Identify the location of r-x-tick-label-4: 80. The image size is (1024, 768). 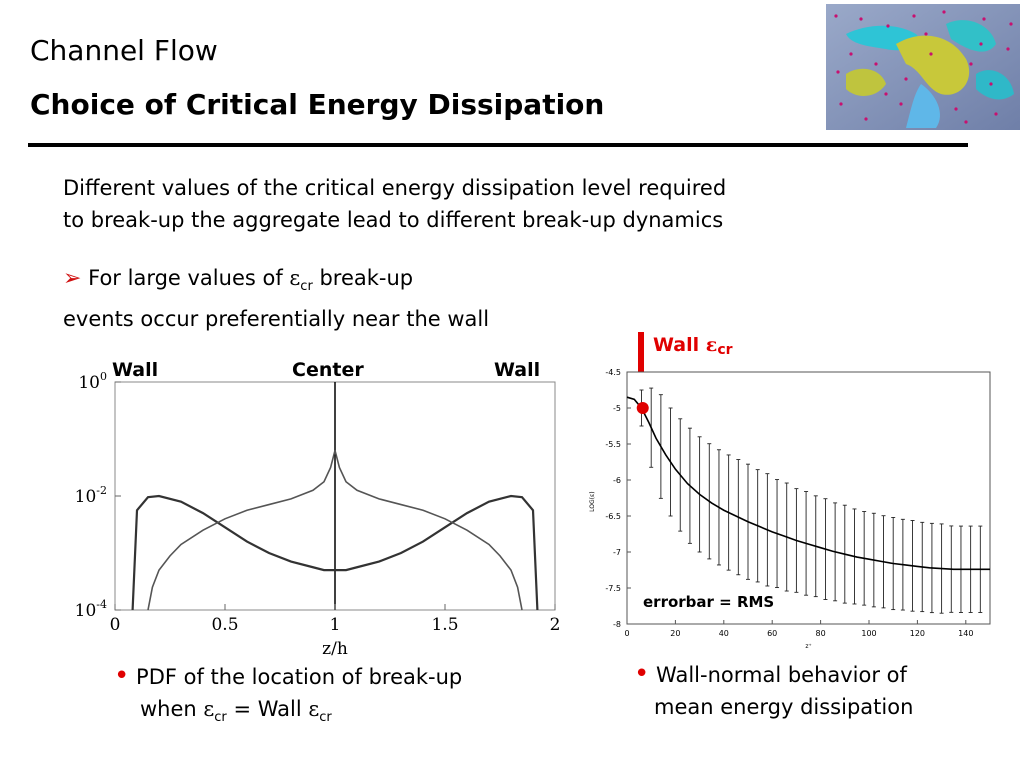
(821, 633).